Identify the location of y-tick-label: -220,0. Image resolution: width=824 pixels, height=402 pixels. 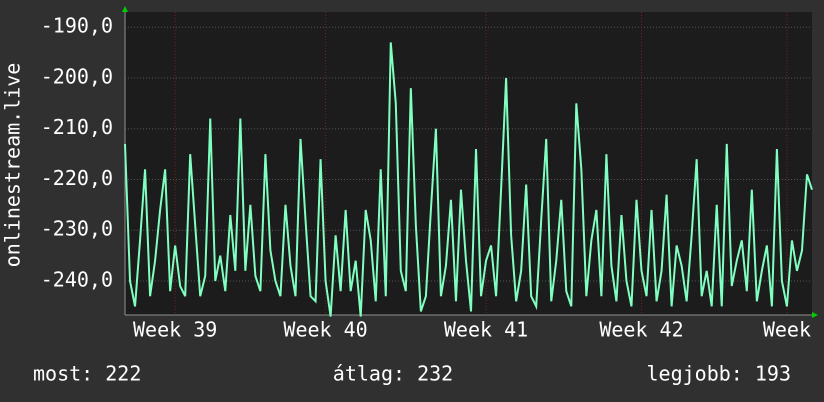
(77, 178).